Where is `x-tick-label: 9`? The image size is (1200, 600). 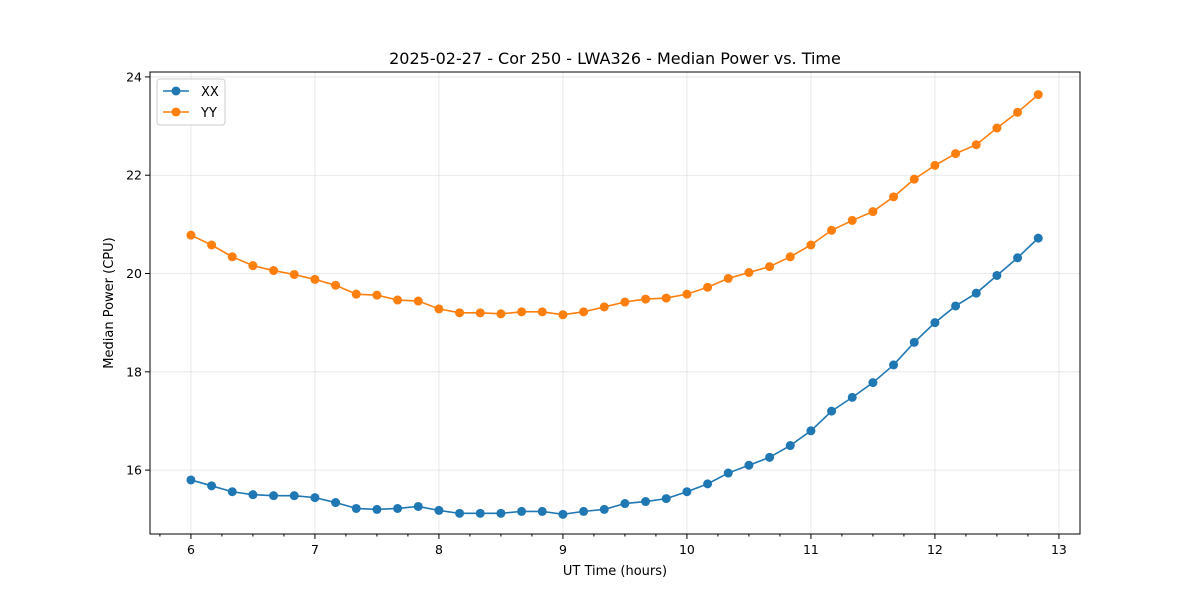 x-tick-label: 9 is located at coordinates (563, 549).